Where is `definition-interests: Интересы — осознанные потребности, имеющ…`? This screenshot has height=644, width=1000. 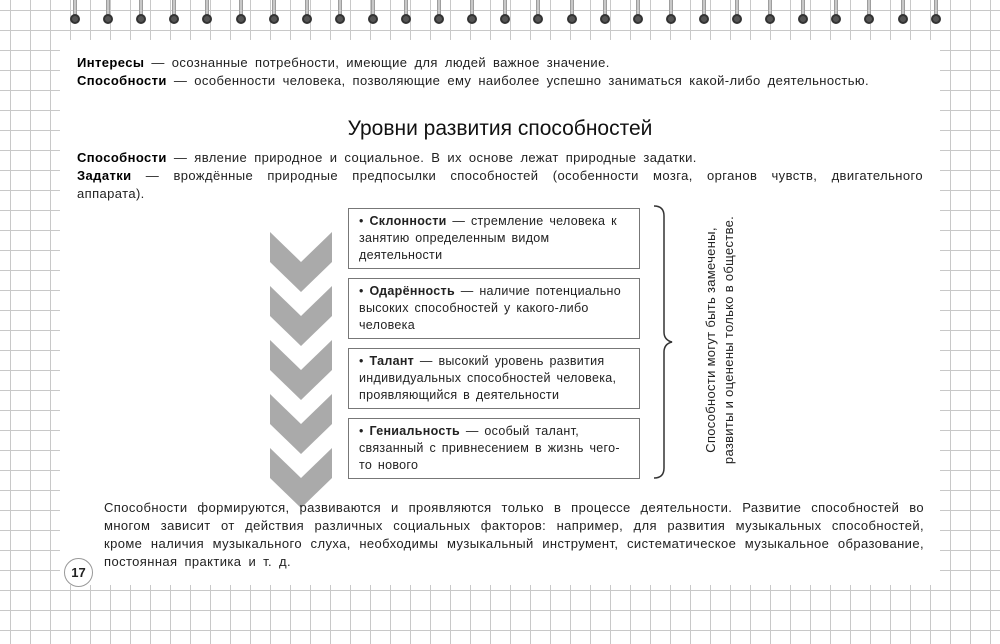
definition-interests: Интересы — осознанные потребности, имеющ… is located at coordinates (343, 62).